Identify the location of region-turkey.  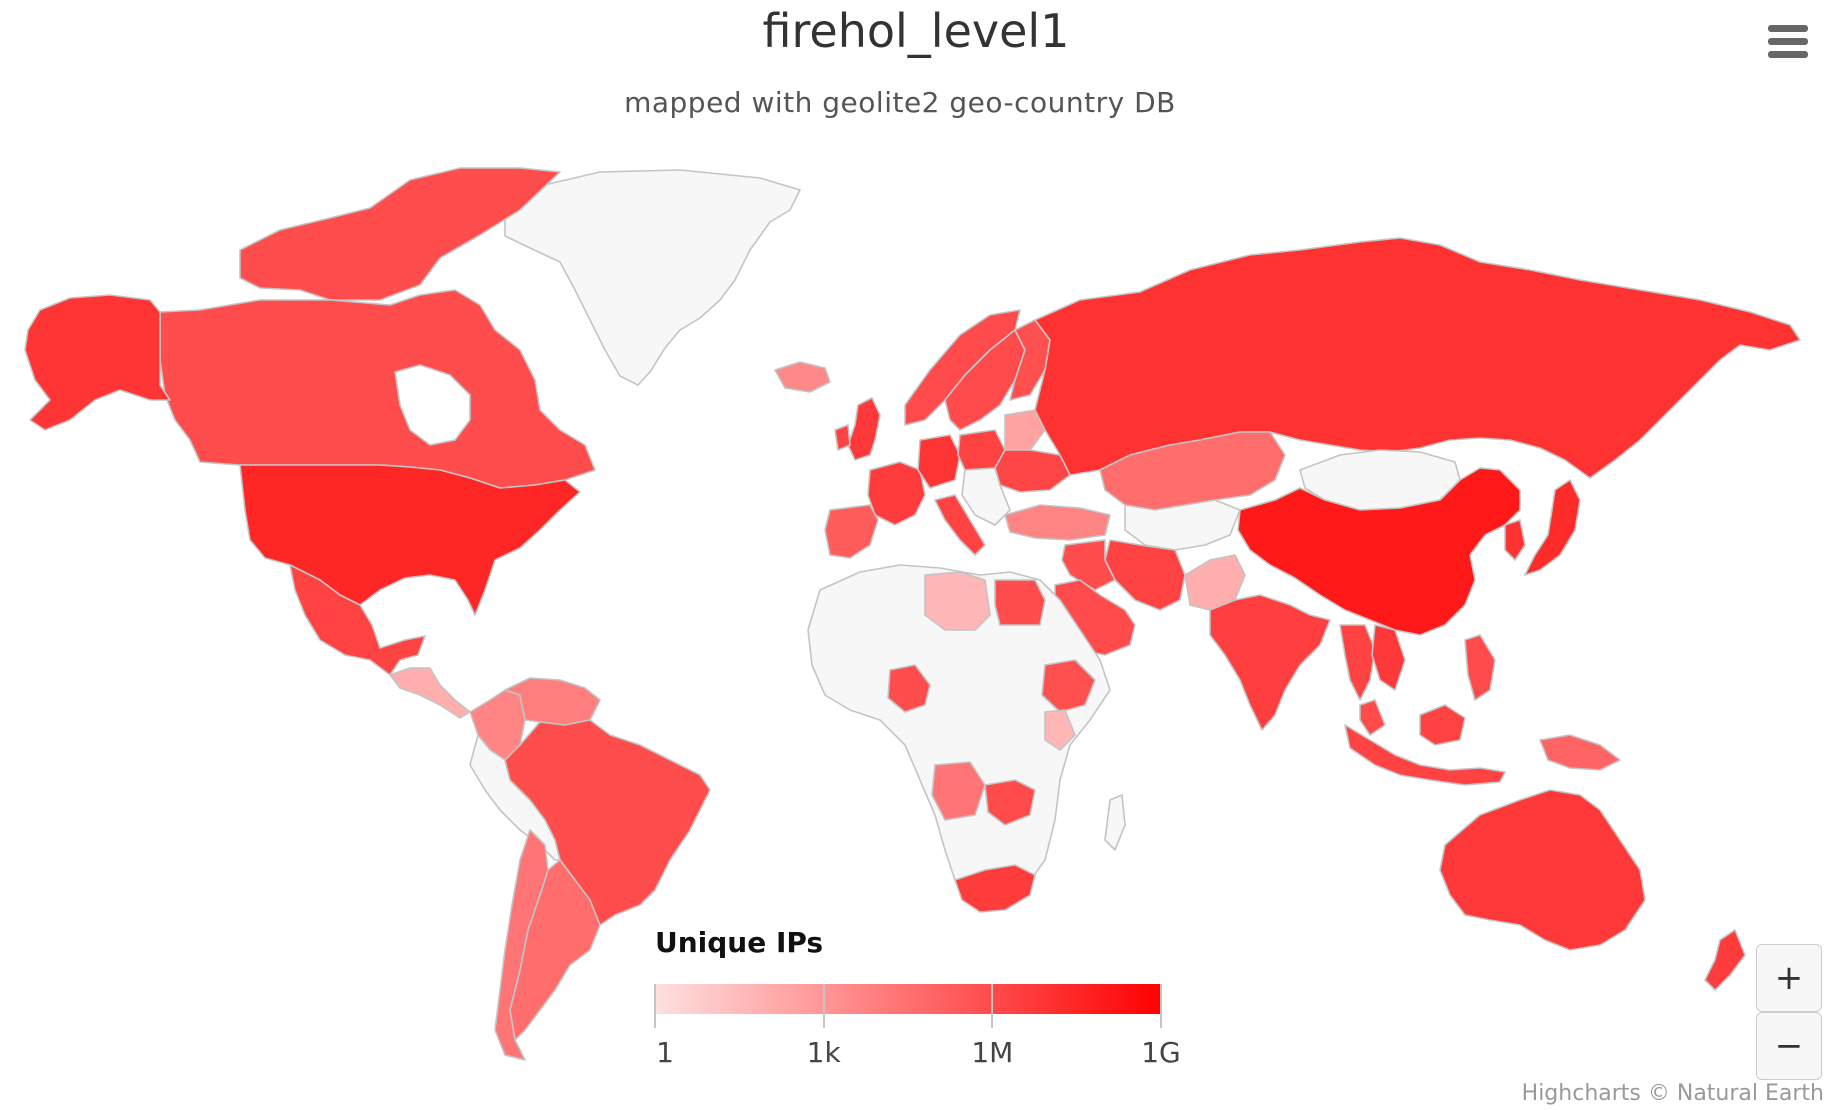
(1057, 522).